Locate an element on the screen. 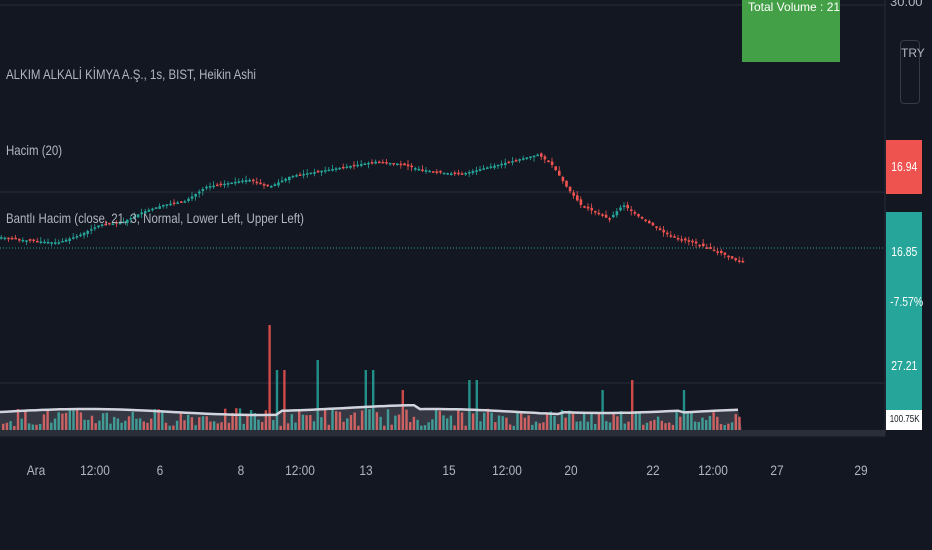 This screenshot has height=550, width=932. time-tick: 29 is located at coordinates (861, 470).